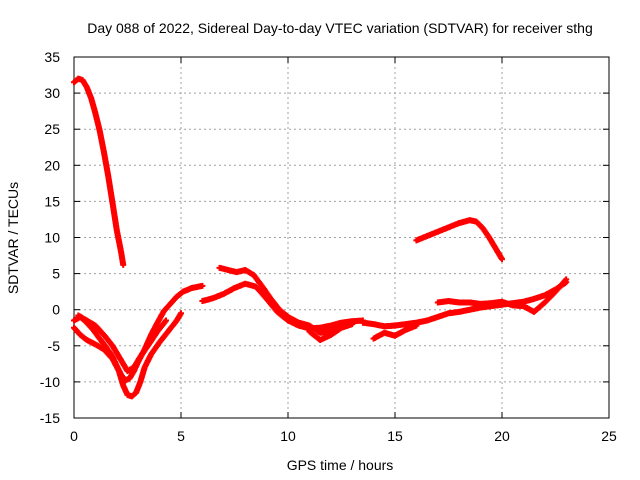 This screenshot has width=640, height=480. What do you see at coordinates (54, 346) in the screenshot?
I see `y-tick-label: -5` at bounding box center [54, 346].